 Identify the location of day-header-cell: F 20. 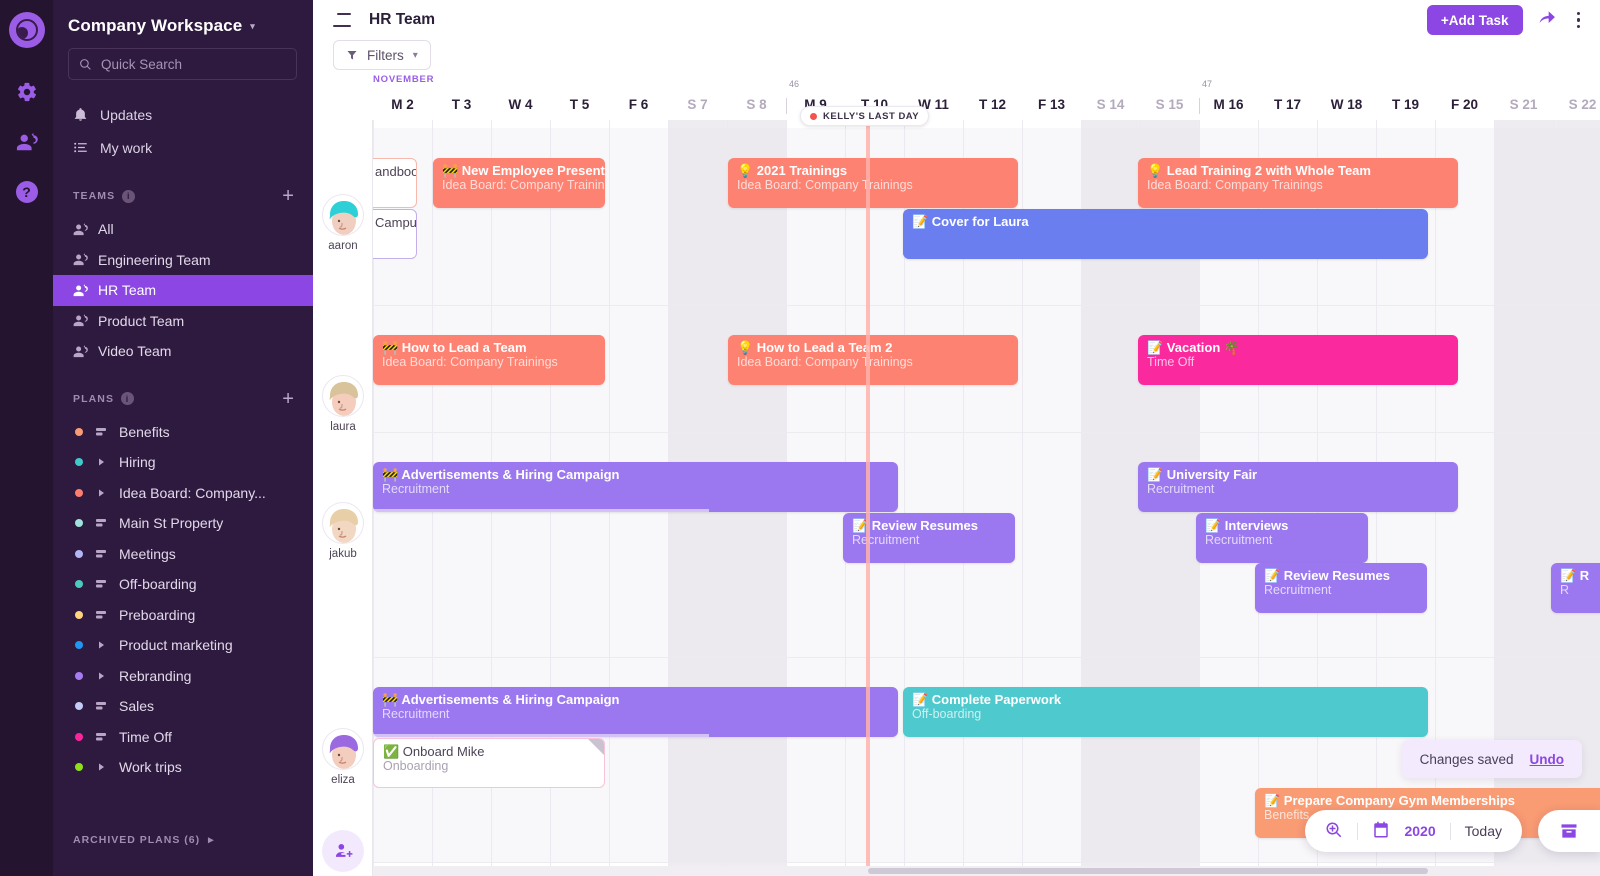
(1464, 104).